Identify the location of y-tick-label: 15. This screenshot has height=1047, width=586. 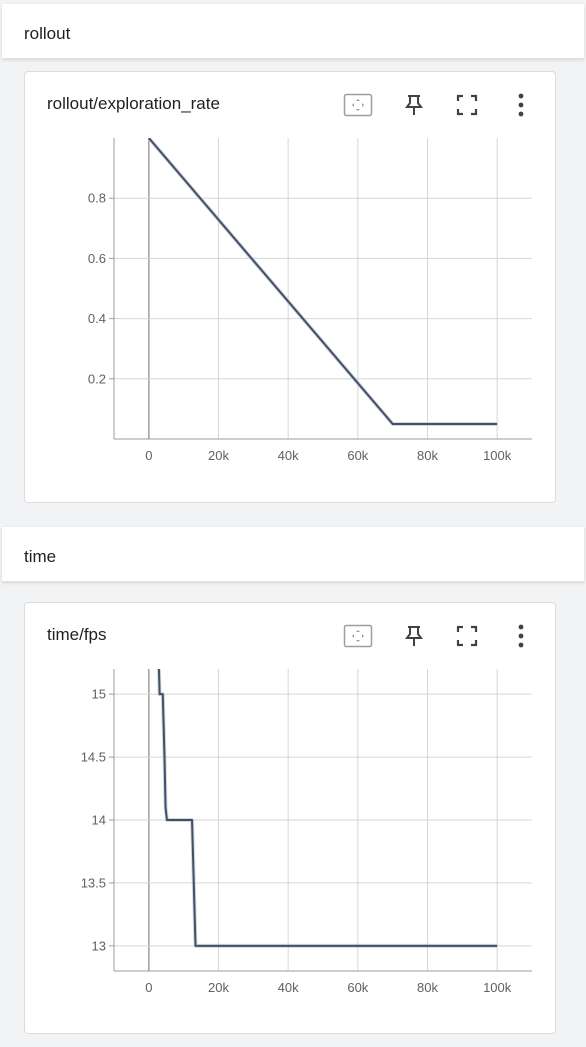
(99, 694).